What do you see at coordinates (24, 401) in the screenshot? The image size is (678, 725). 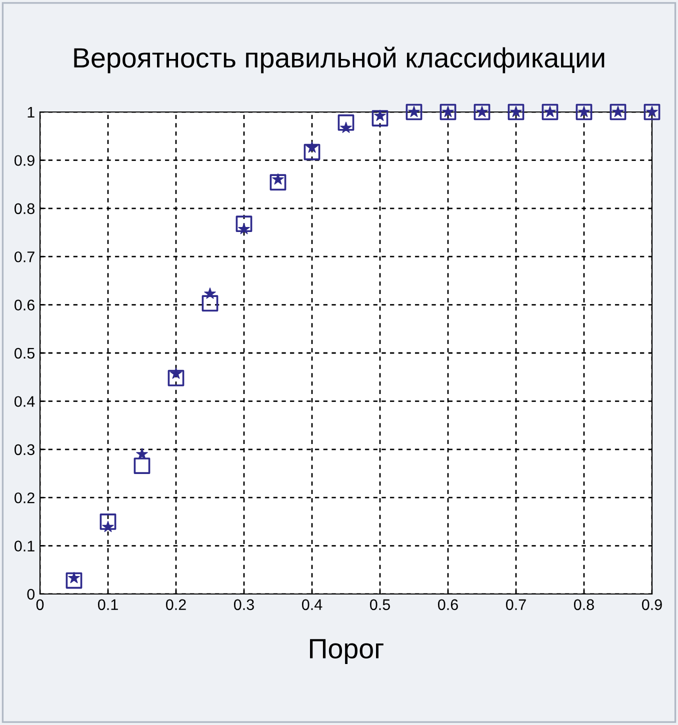 I see `y-tick-label: 0.4` at bounding box center [24, 401].